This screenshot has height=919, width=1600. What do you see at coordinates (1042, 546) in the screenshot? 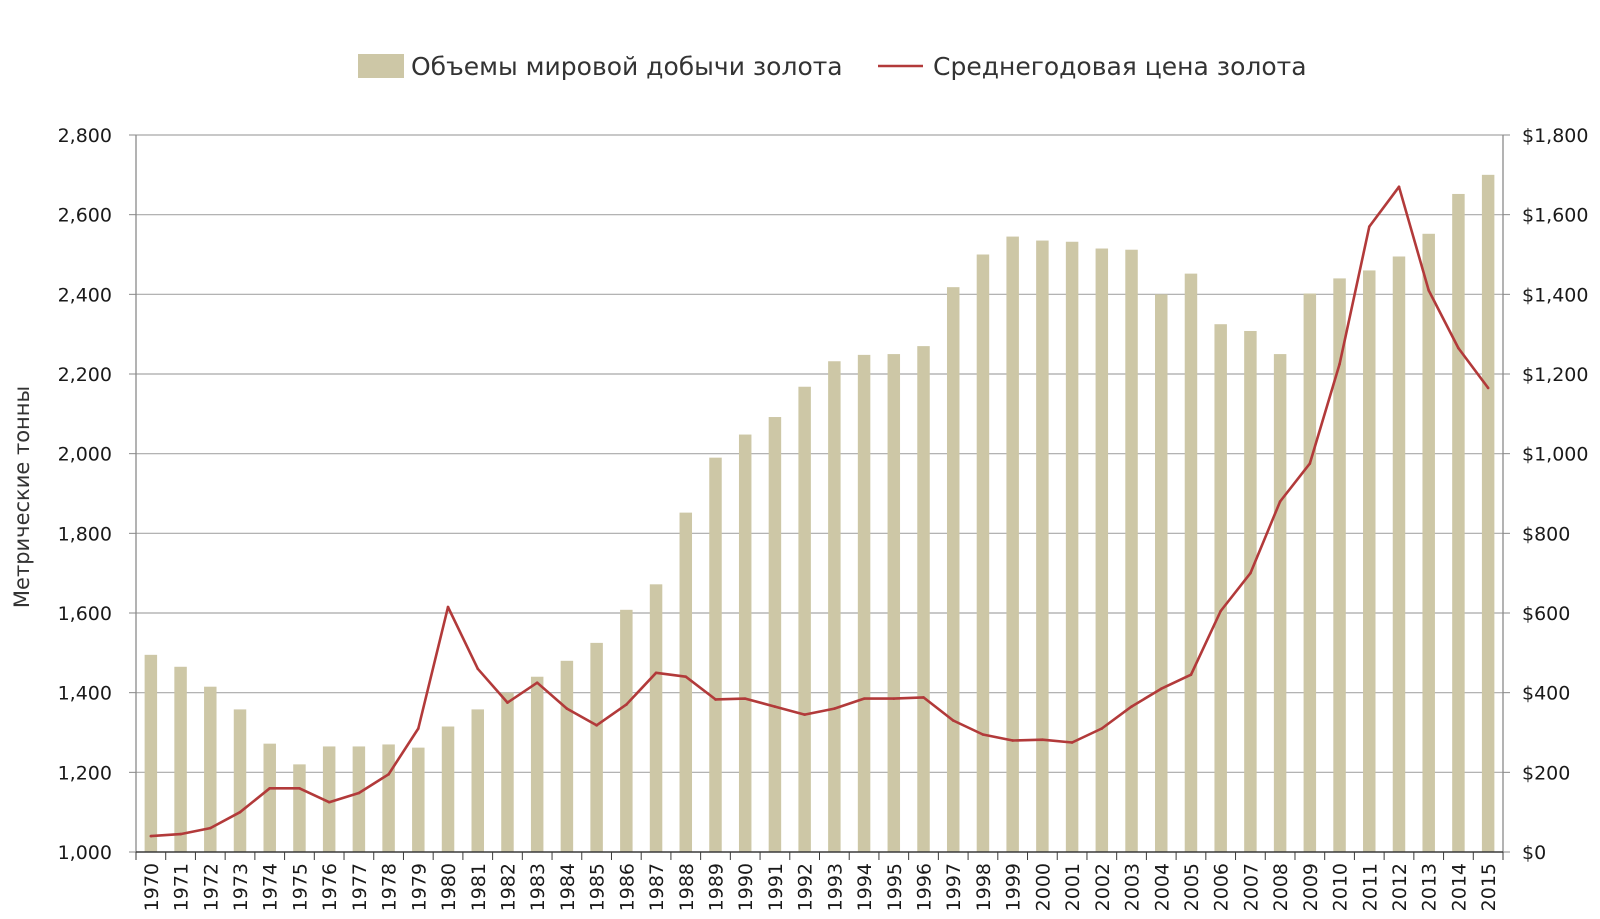
I see `bar-2000` at bounding box center [1042, 546].